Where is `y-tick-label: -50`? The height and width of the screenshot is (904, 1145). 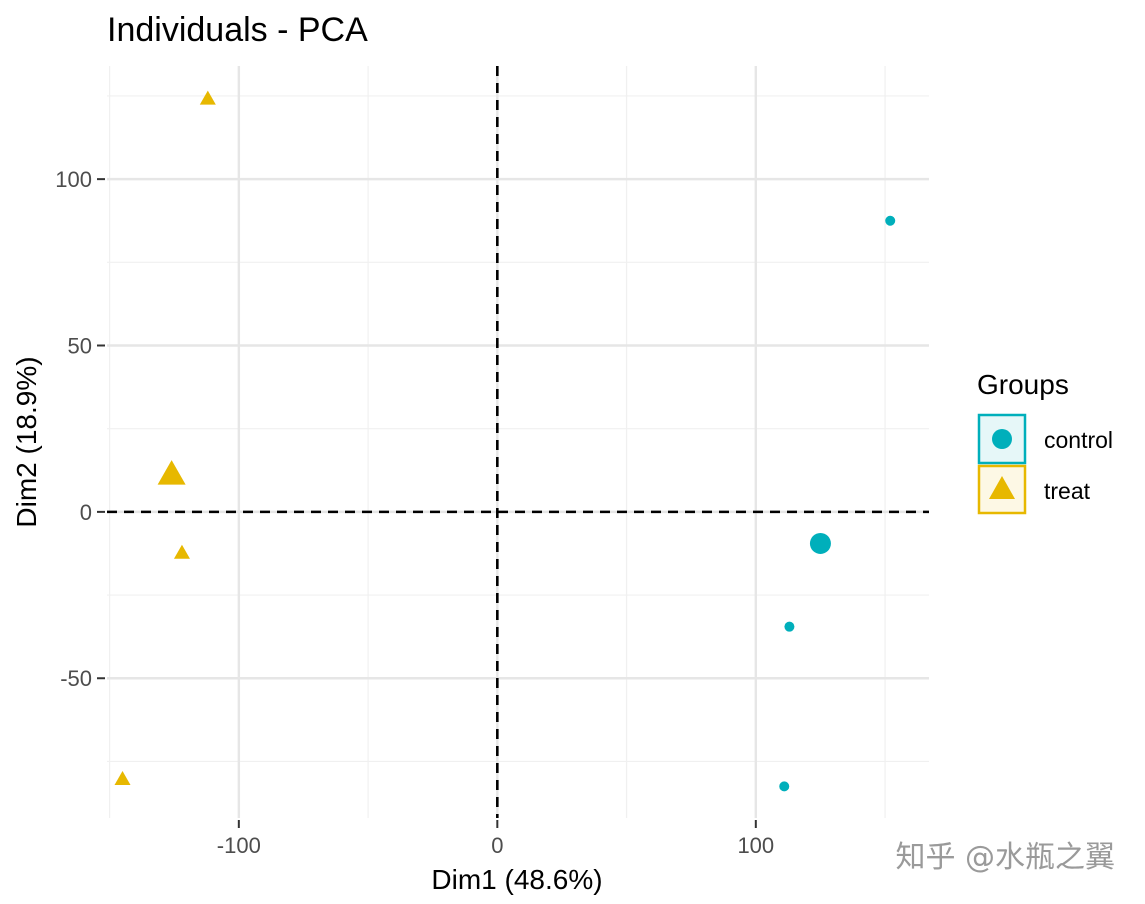 y-tick-label: -50 is located at coordinates (76, 678).